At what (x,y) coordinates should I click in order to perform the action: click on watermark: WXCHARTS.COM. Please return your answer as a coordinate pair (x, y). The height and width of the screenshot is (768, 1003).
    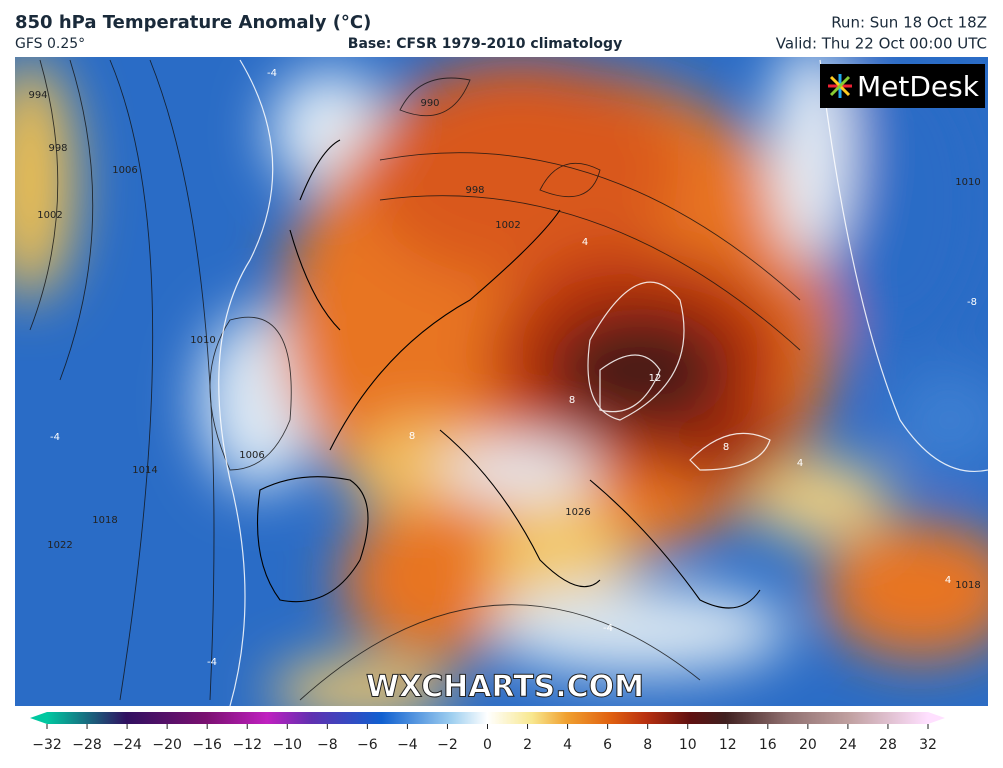
    Looking at the image, I should click on (505, 687).